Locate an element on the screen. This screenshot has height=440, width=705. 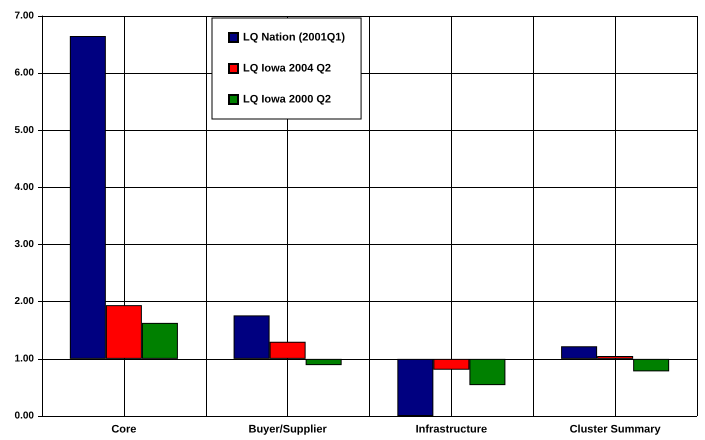
legend-label: LQ Iowa 2000 Q2 is located at coordinates (287, 100).